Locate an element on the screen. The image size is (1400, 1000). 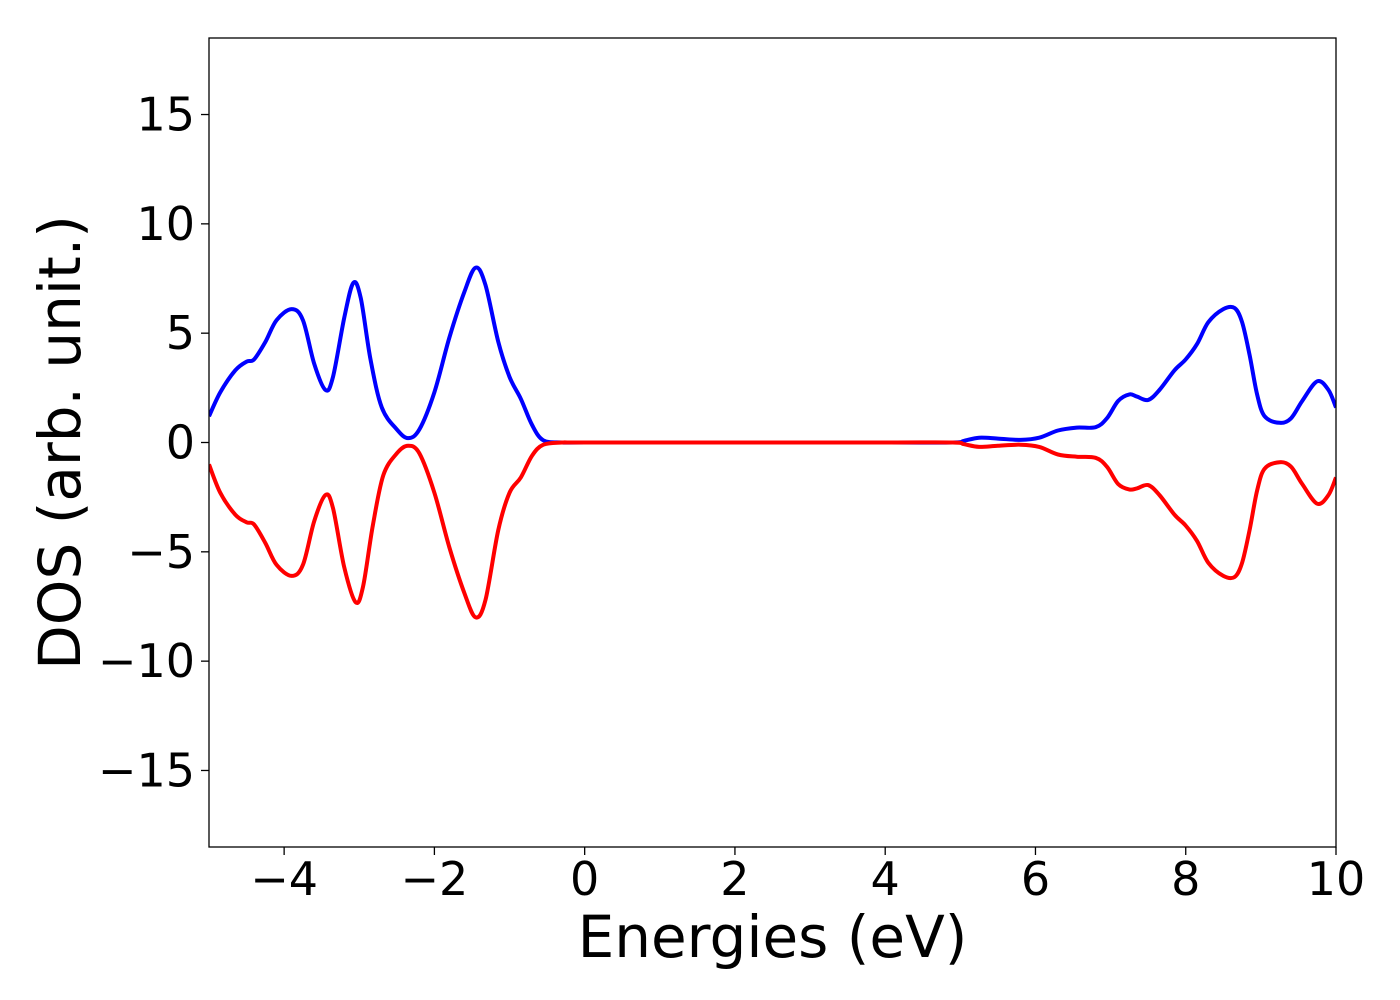
x-tick-label: 4 is located at coordinates (885, 879).